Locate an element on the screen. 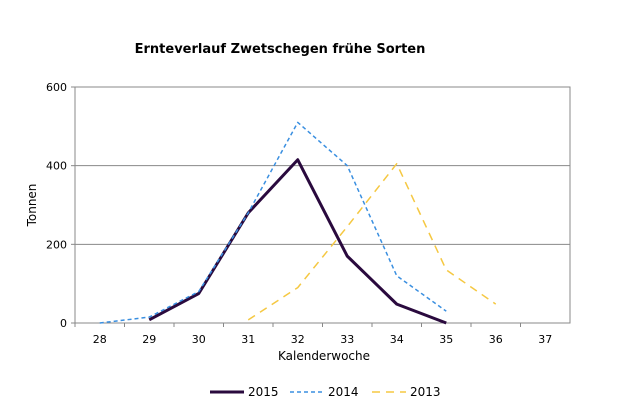  y-tick-label: 600 is located at coordinates (56, 87).